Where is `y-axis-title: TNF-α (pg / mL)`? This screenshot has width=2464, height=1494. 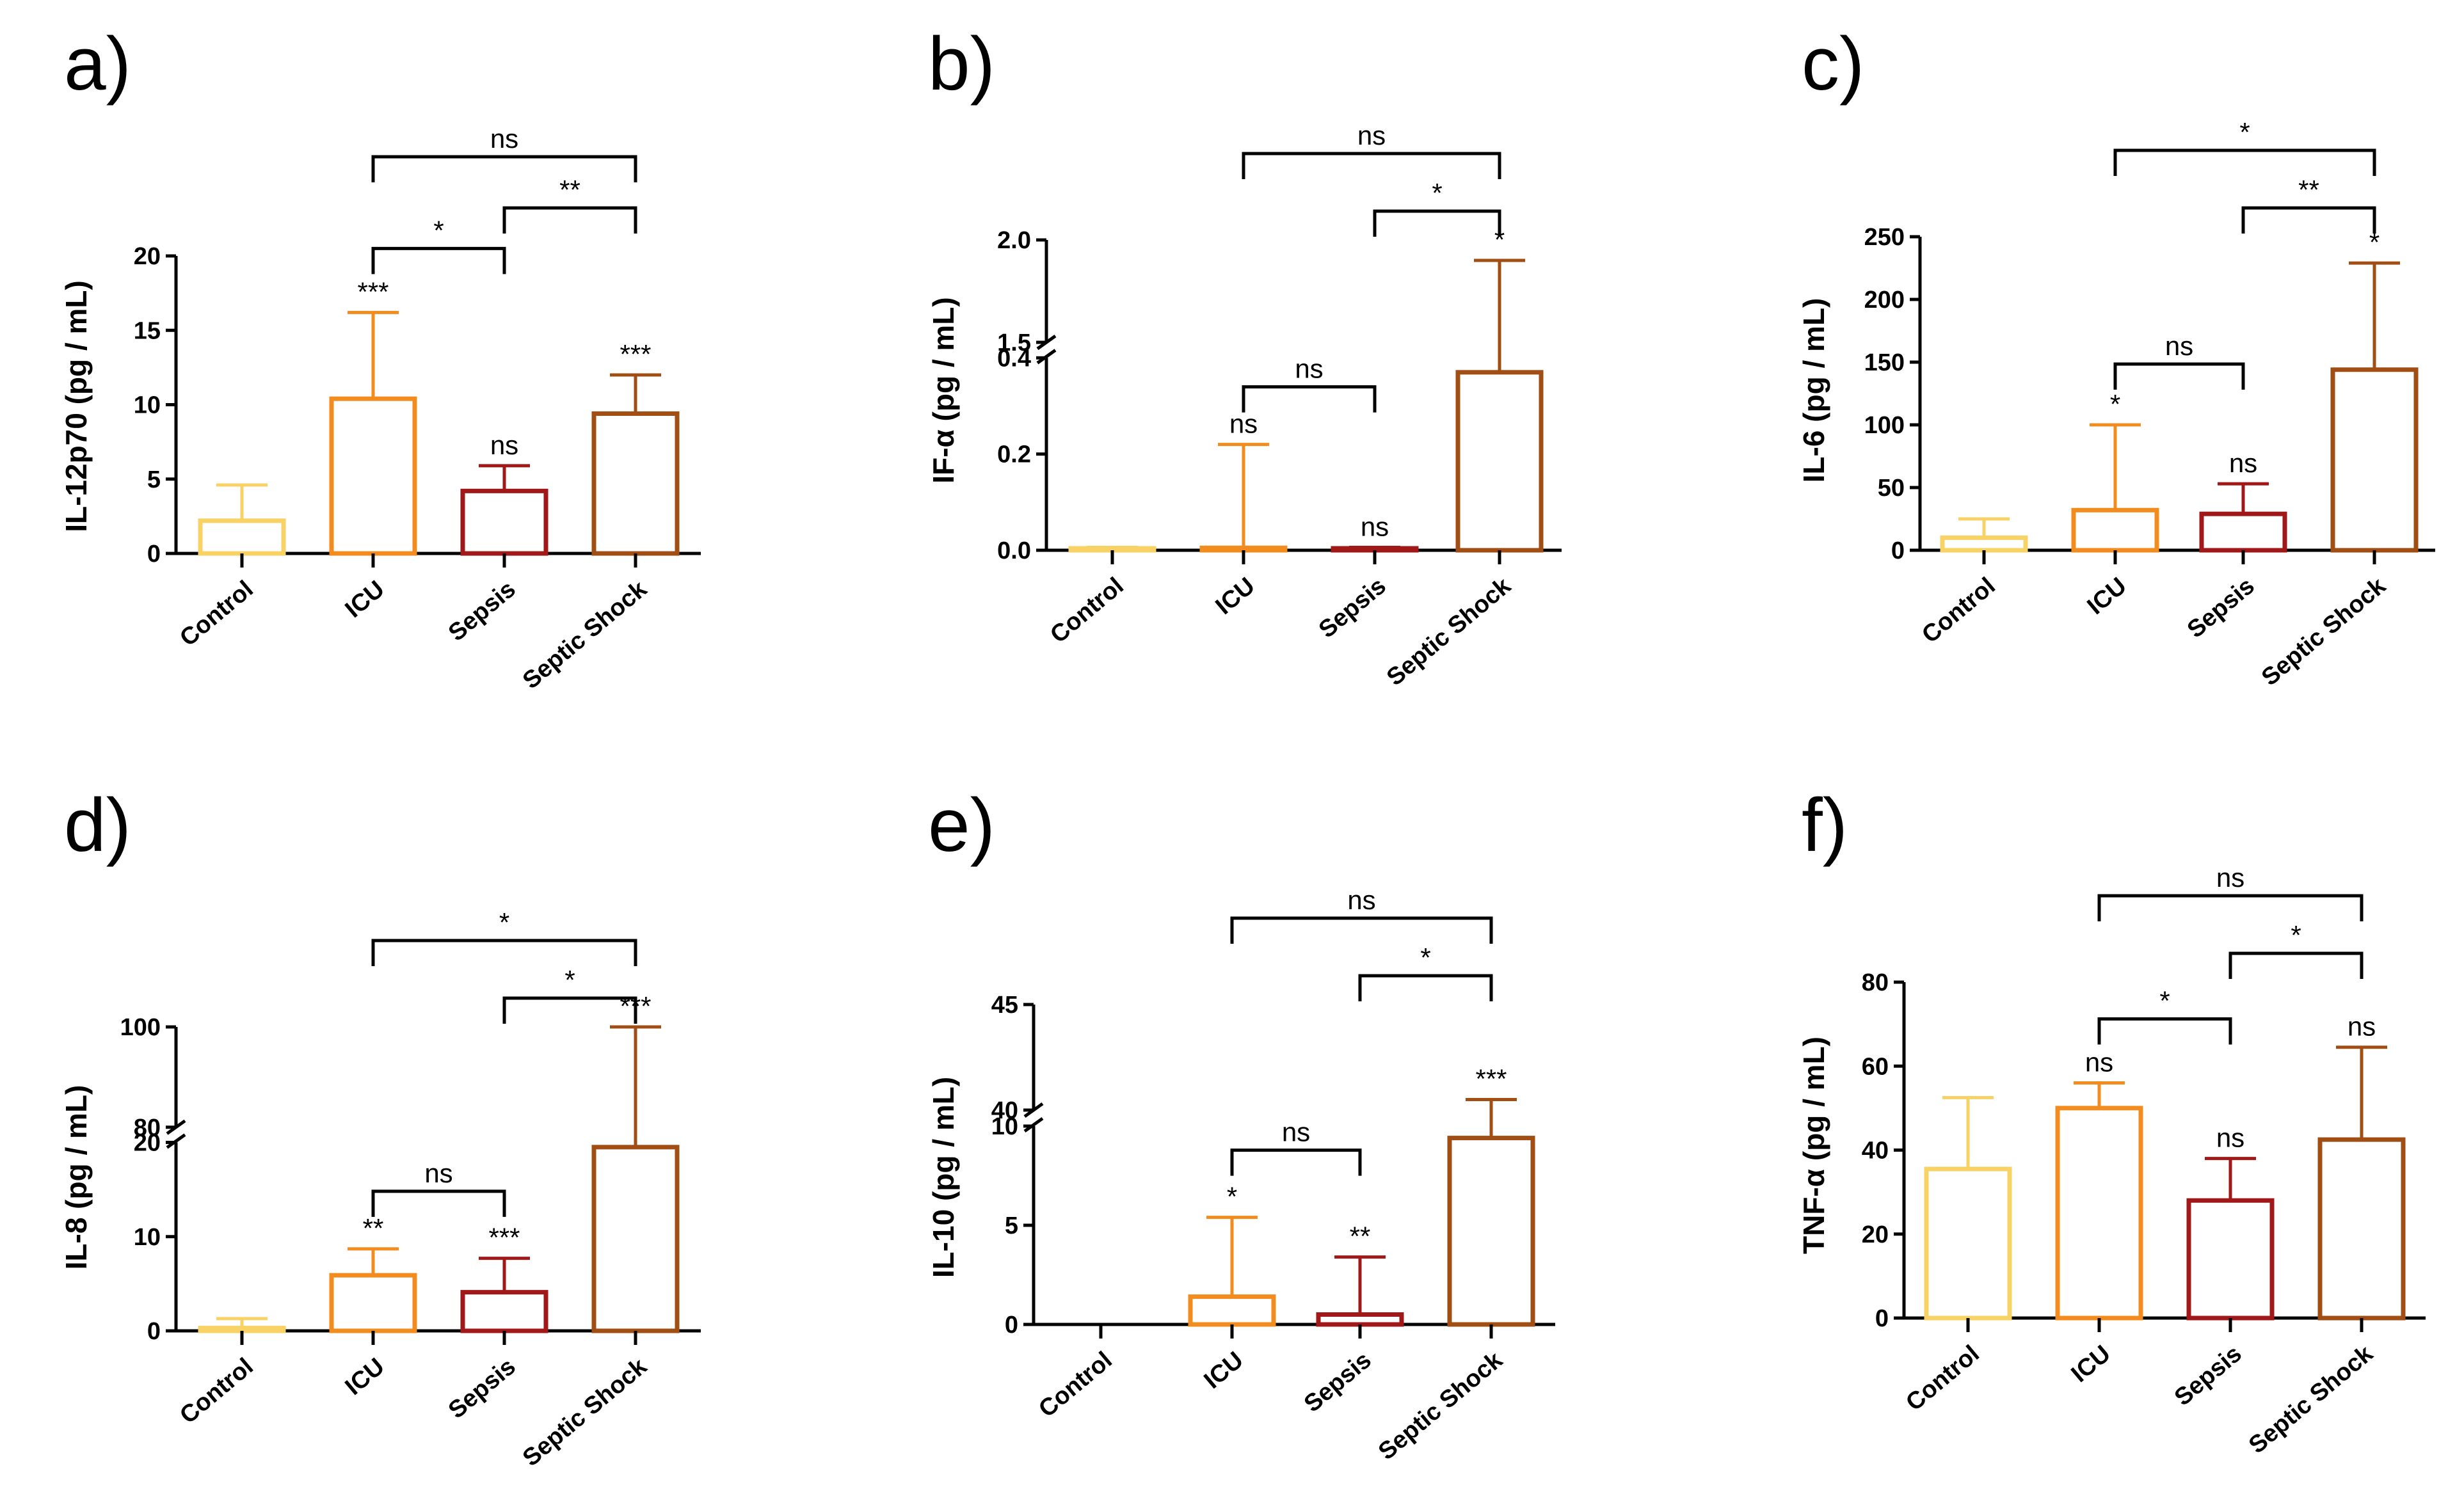 y-axis-title: TNF-α (pg / mL) is located at coordinates (1813, 1145).